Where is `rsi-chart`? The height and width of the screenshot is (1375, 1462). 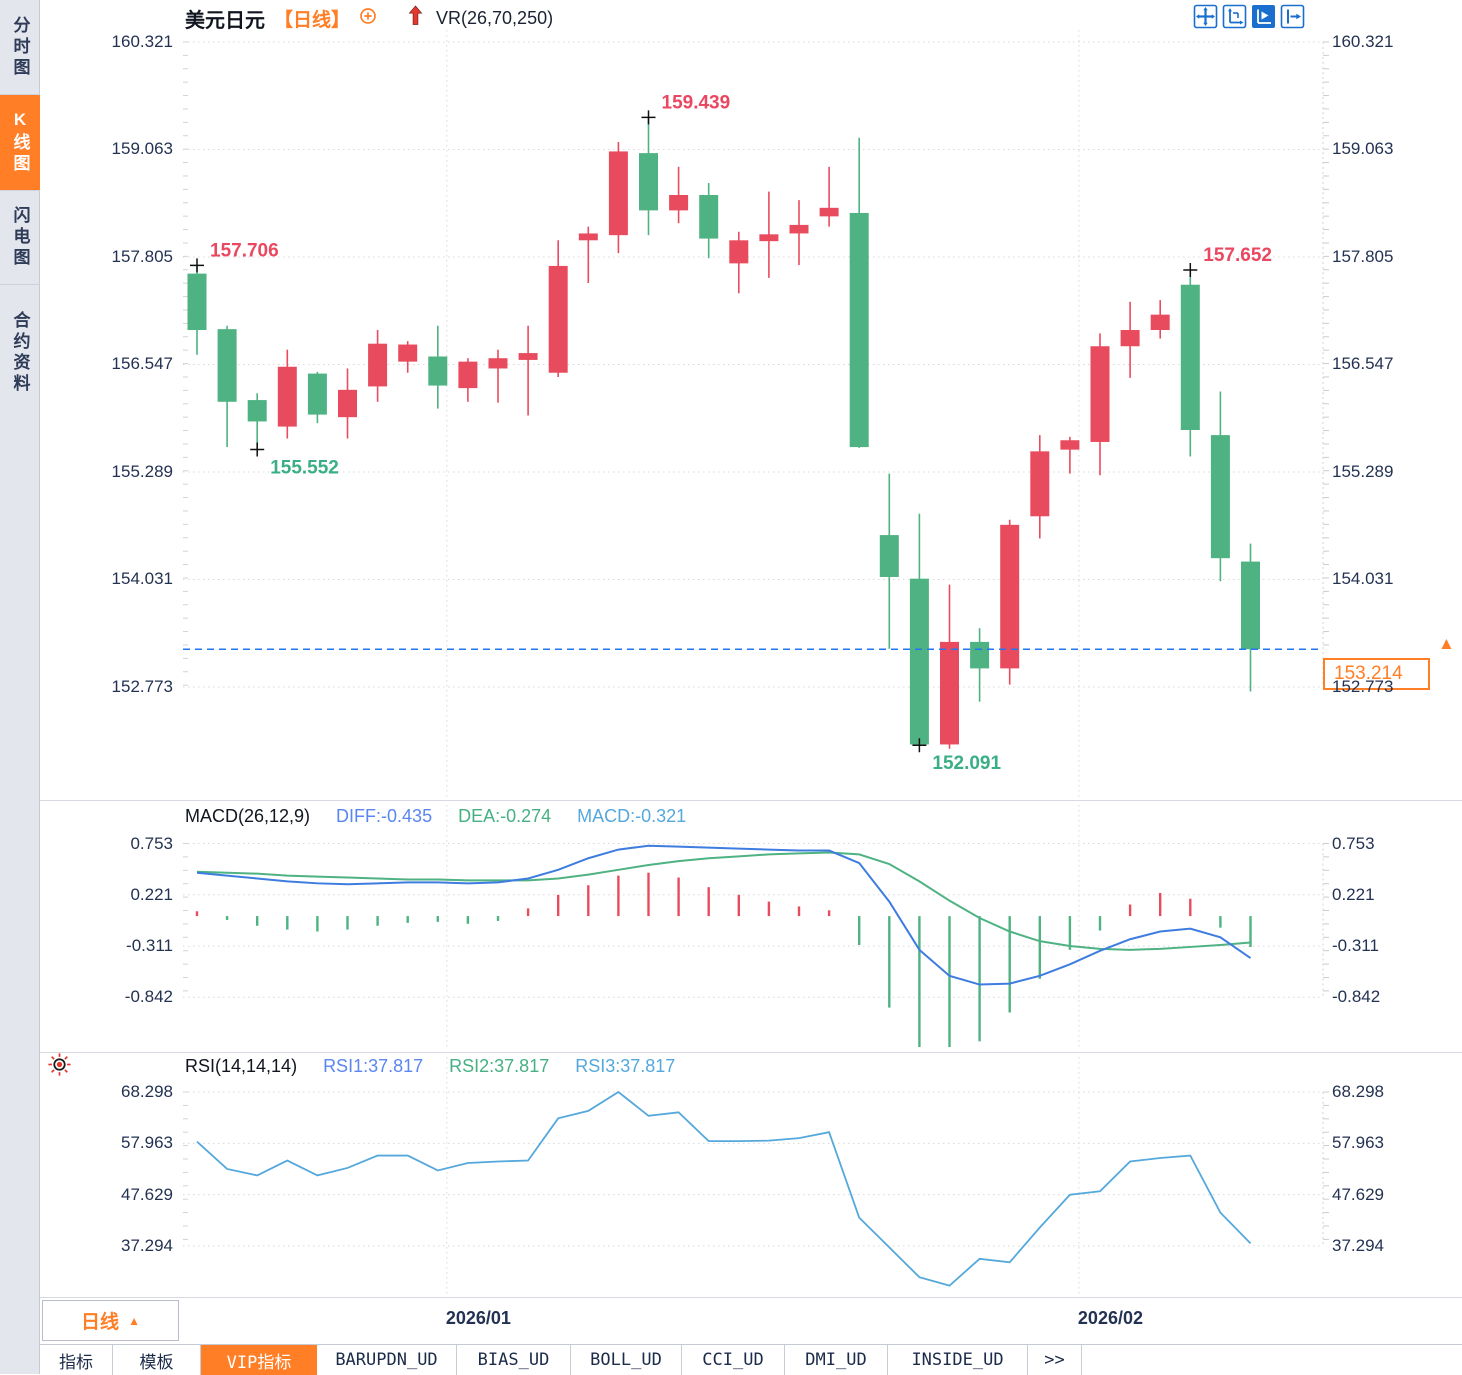 rsi-chart is located at coordinates (758, 1176).